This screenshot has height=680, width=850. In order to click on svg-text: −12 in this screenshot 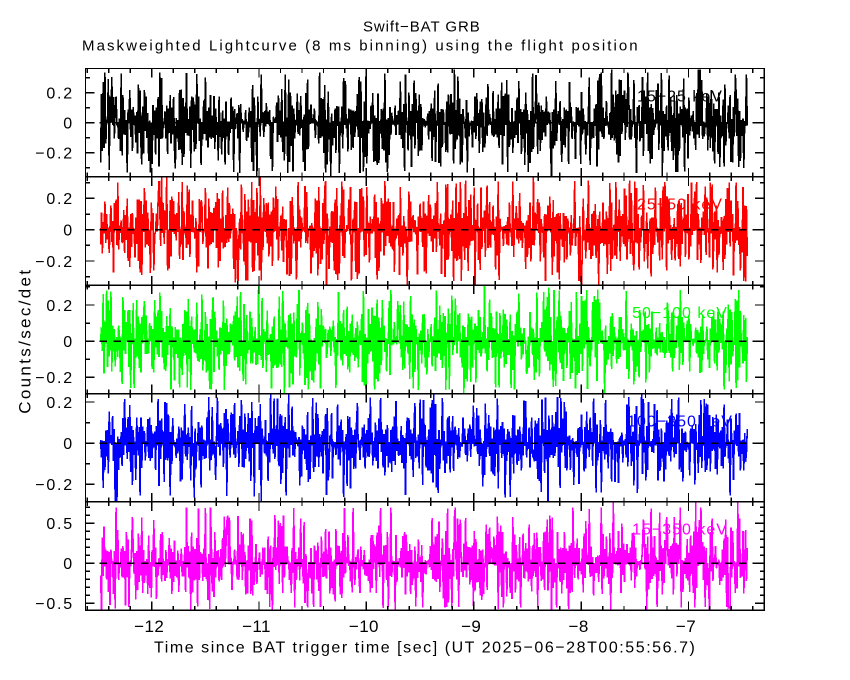, I will do `click(149, 626)`.